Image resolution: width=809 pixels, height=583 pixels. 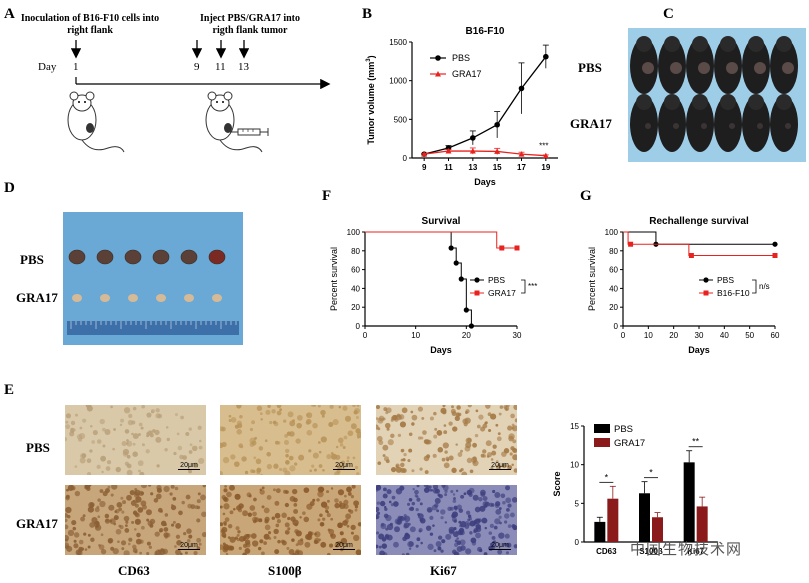 I want to click on x-tick-label: 10, so click(x=415, y=335).